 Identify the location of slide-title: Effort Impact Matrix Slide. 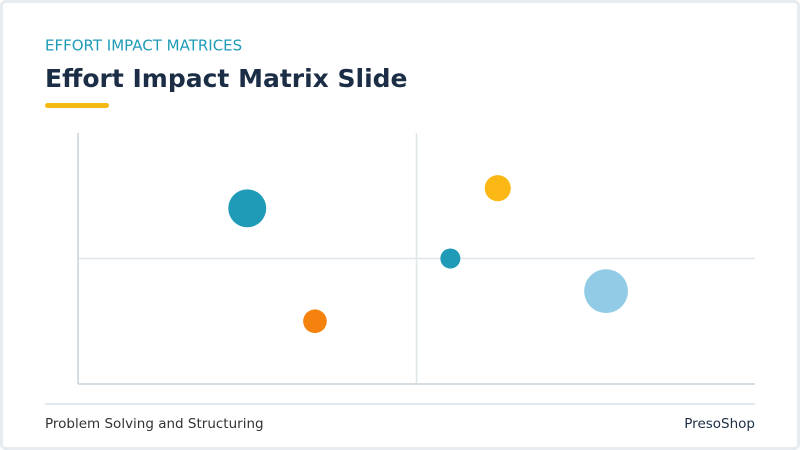
(226, 78).